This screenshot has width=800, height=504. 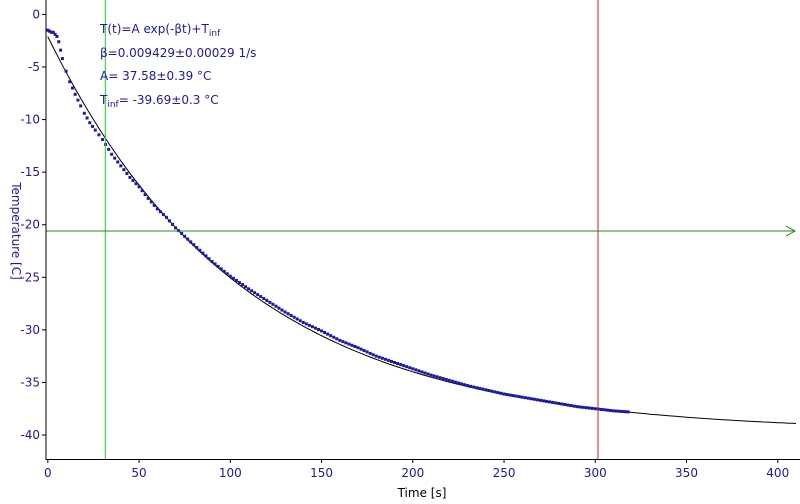 I want to click on y-tick-label: -25, so click(x=30, y=277).